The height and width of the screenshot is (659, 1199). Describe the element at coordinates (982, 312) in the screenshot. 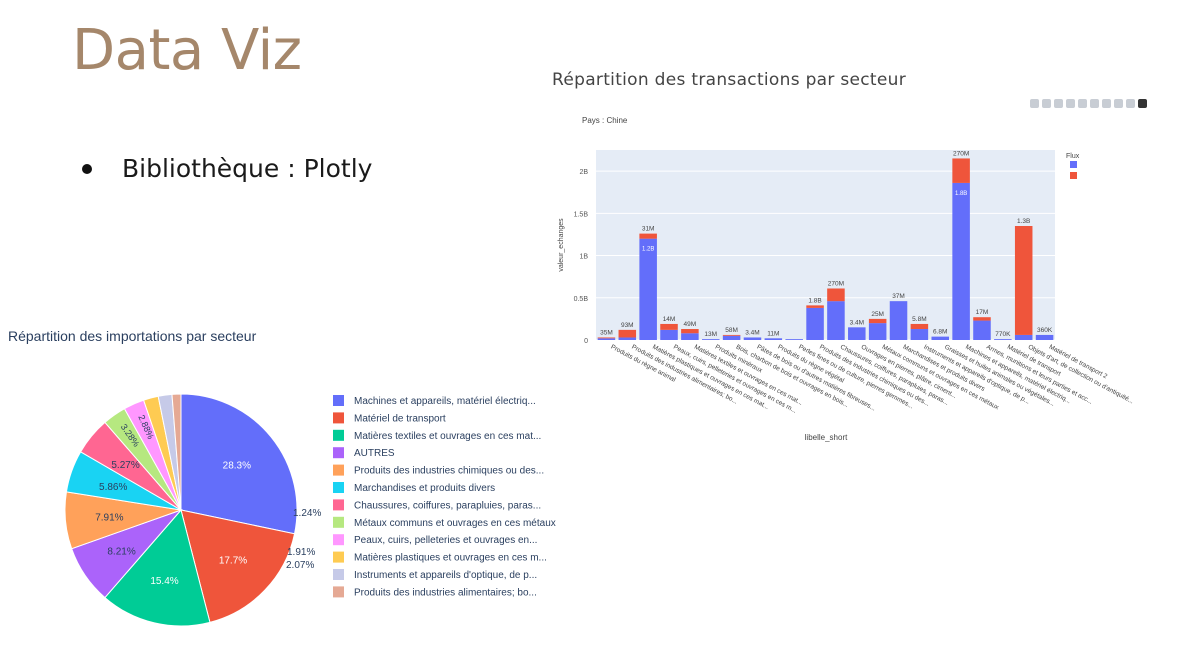

I see `bar-total-label: 17M` at that location.